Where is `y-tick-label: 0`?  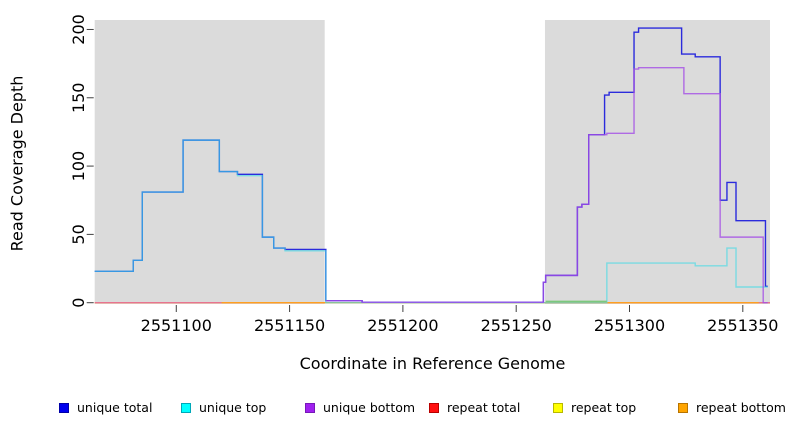
y-tick-label: 0 is located at coordinates (78, 303).